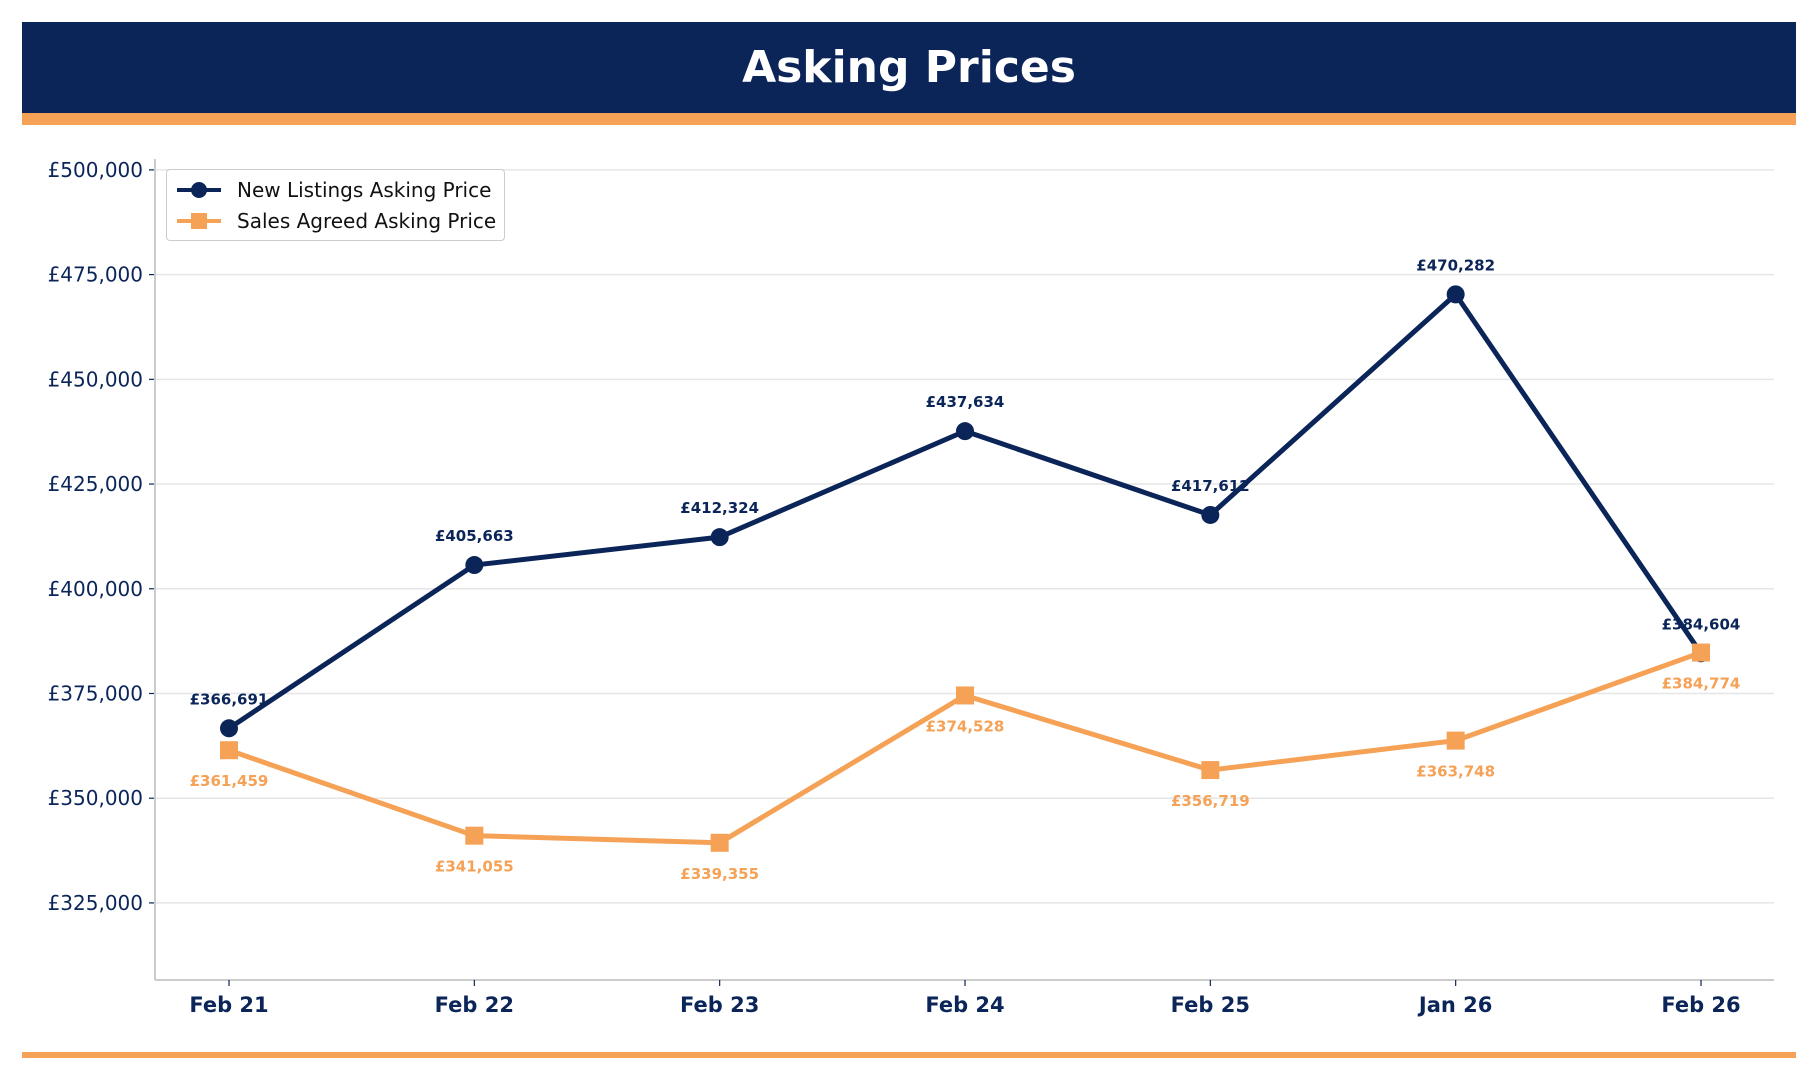  What do you see at coordinates (1700, 1005) in the screenshot?
I see `x-tick-label: Feb 26` at bounding box center [1700, 1005].